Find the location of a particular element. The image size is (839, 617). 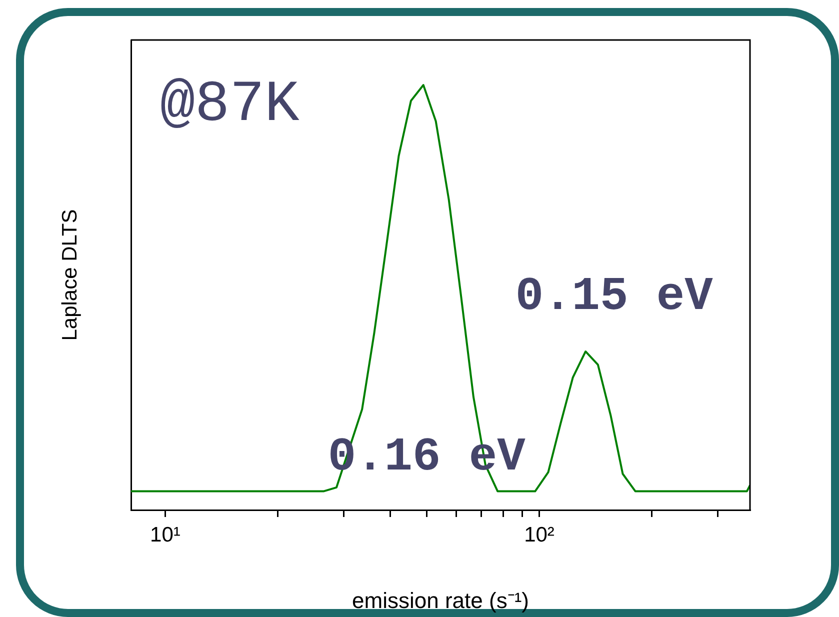

x-tick-label: 10² is located at coordinates (539, 534).